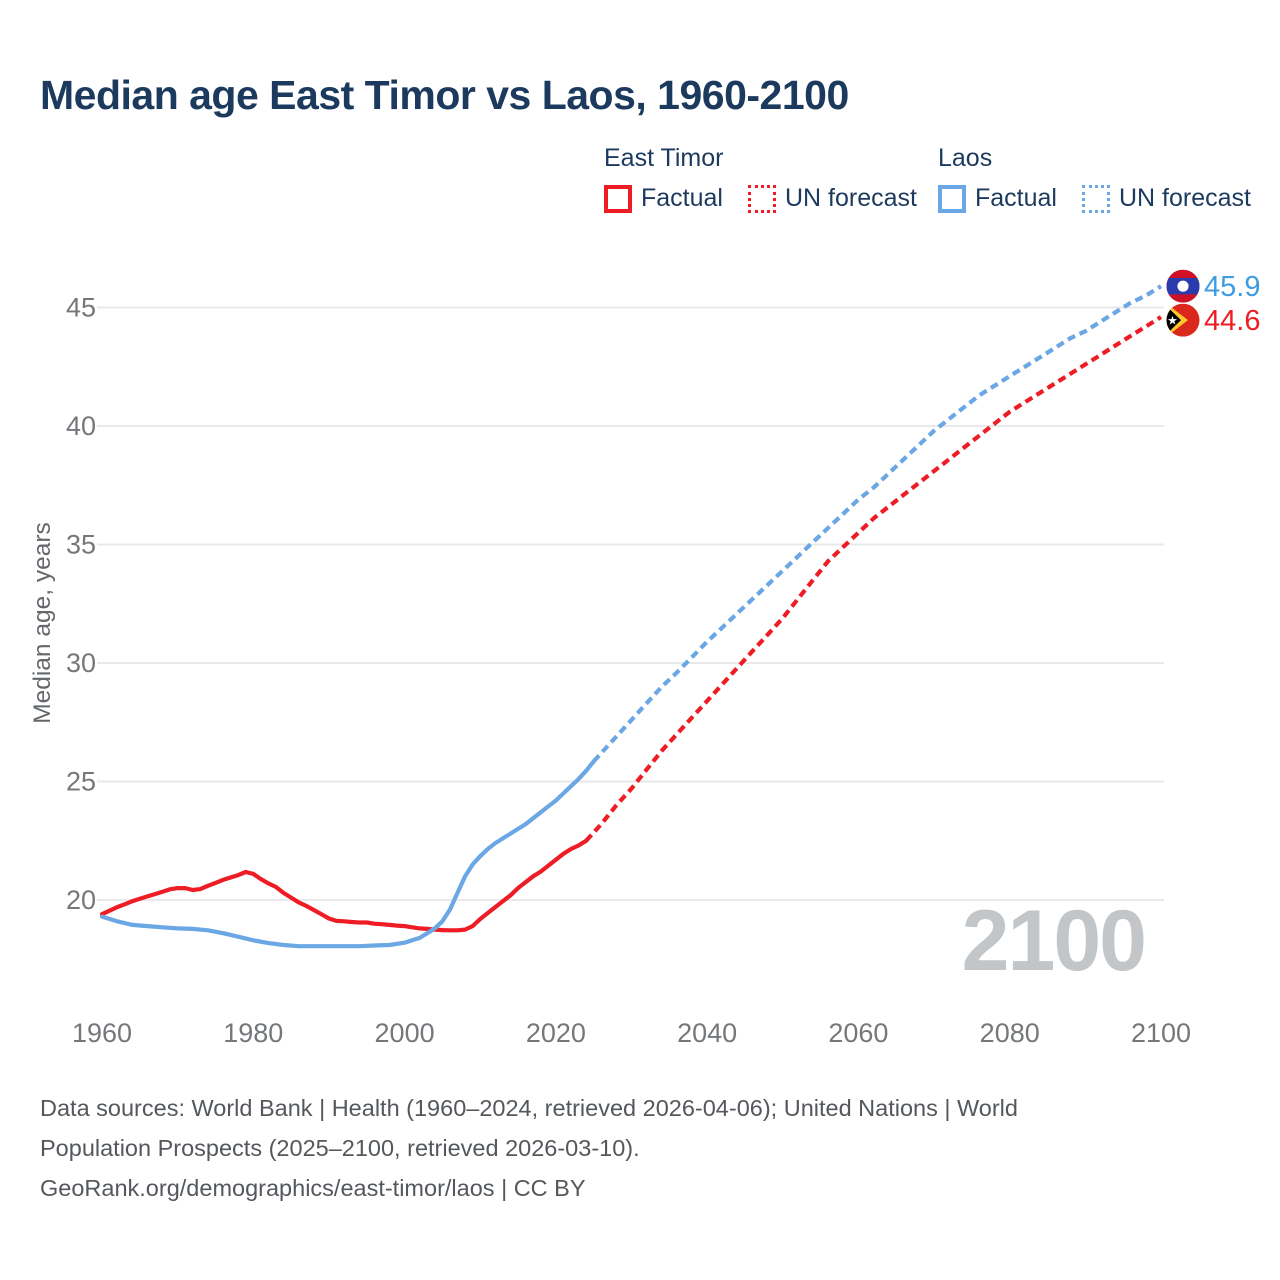  What do you see at coordinates (344, 885) in the screenshot?
I see `series-line-east-timor-factual` at bounding box center [344, 885].